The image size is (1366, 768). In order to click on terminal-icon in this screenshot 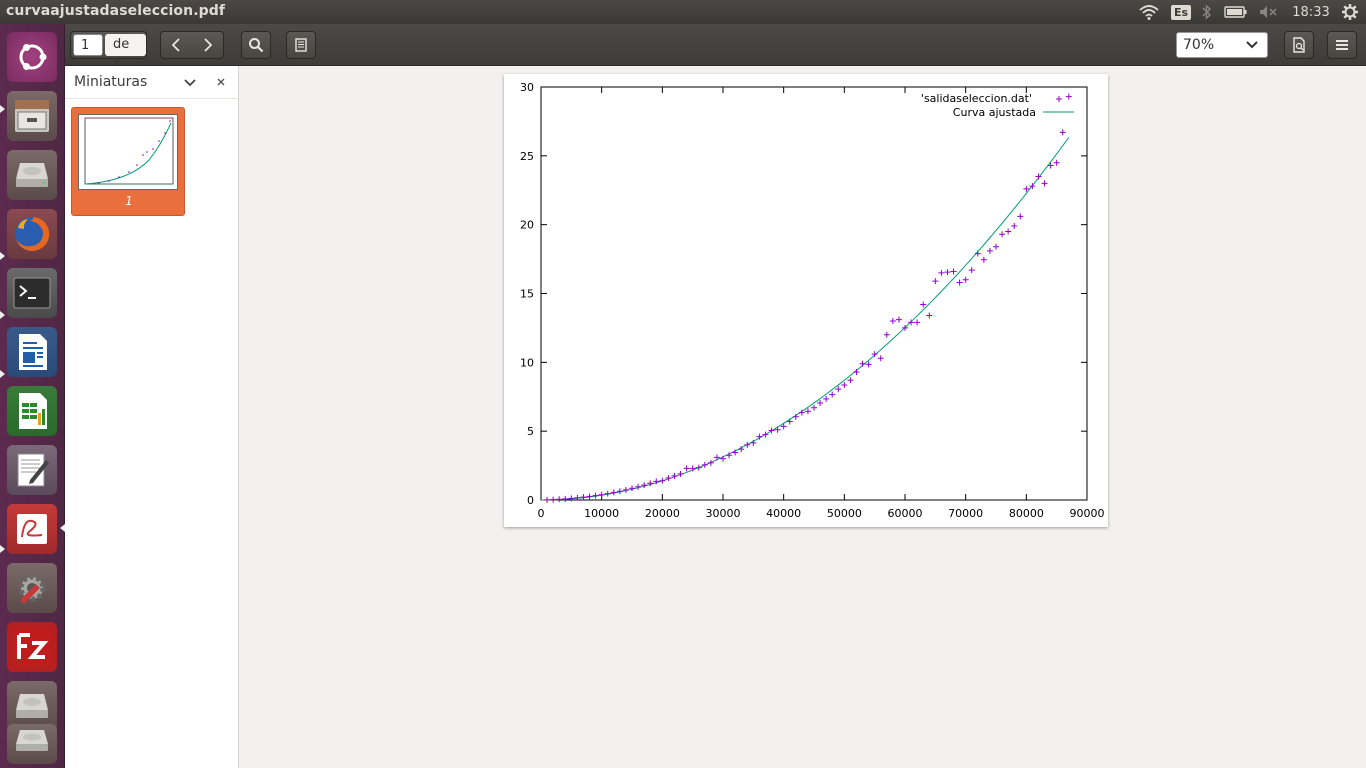, I will do `click(32, 293)`.